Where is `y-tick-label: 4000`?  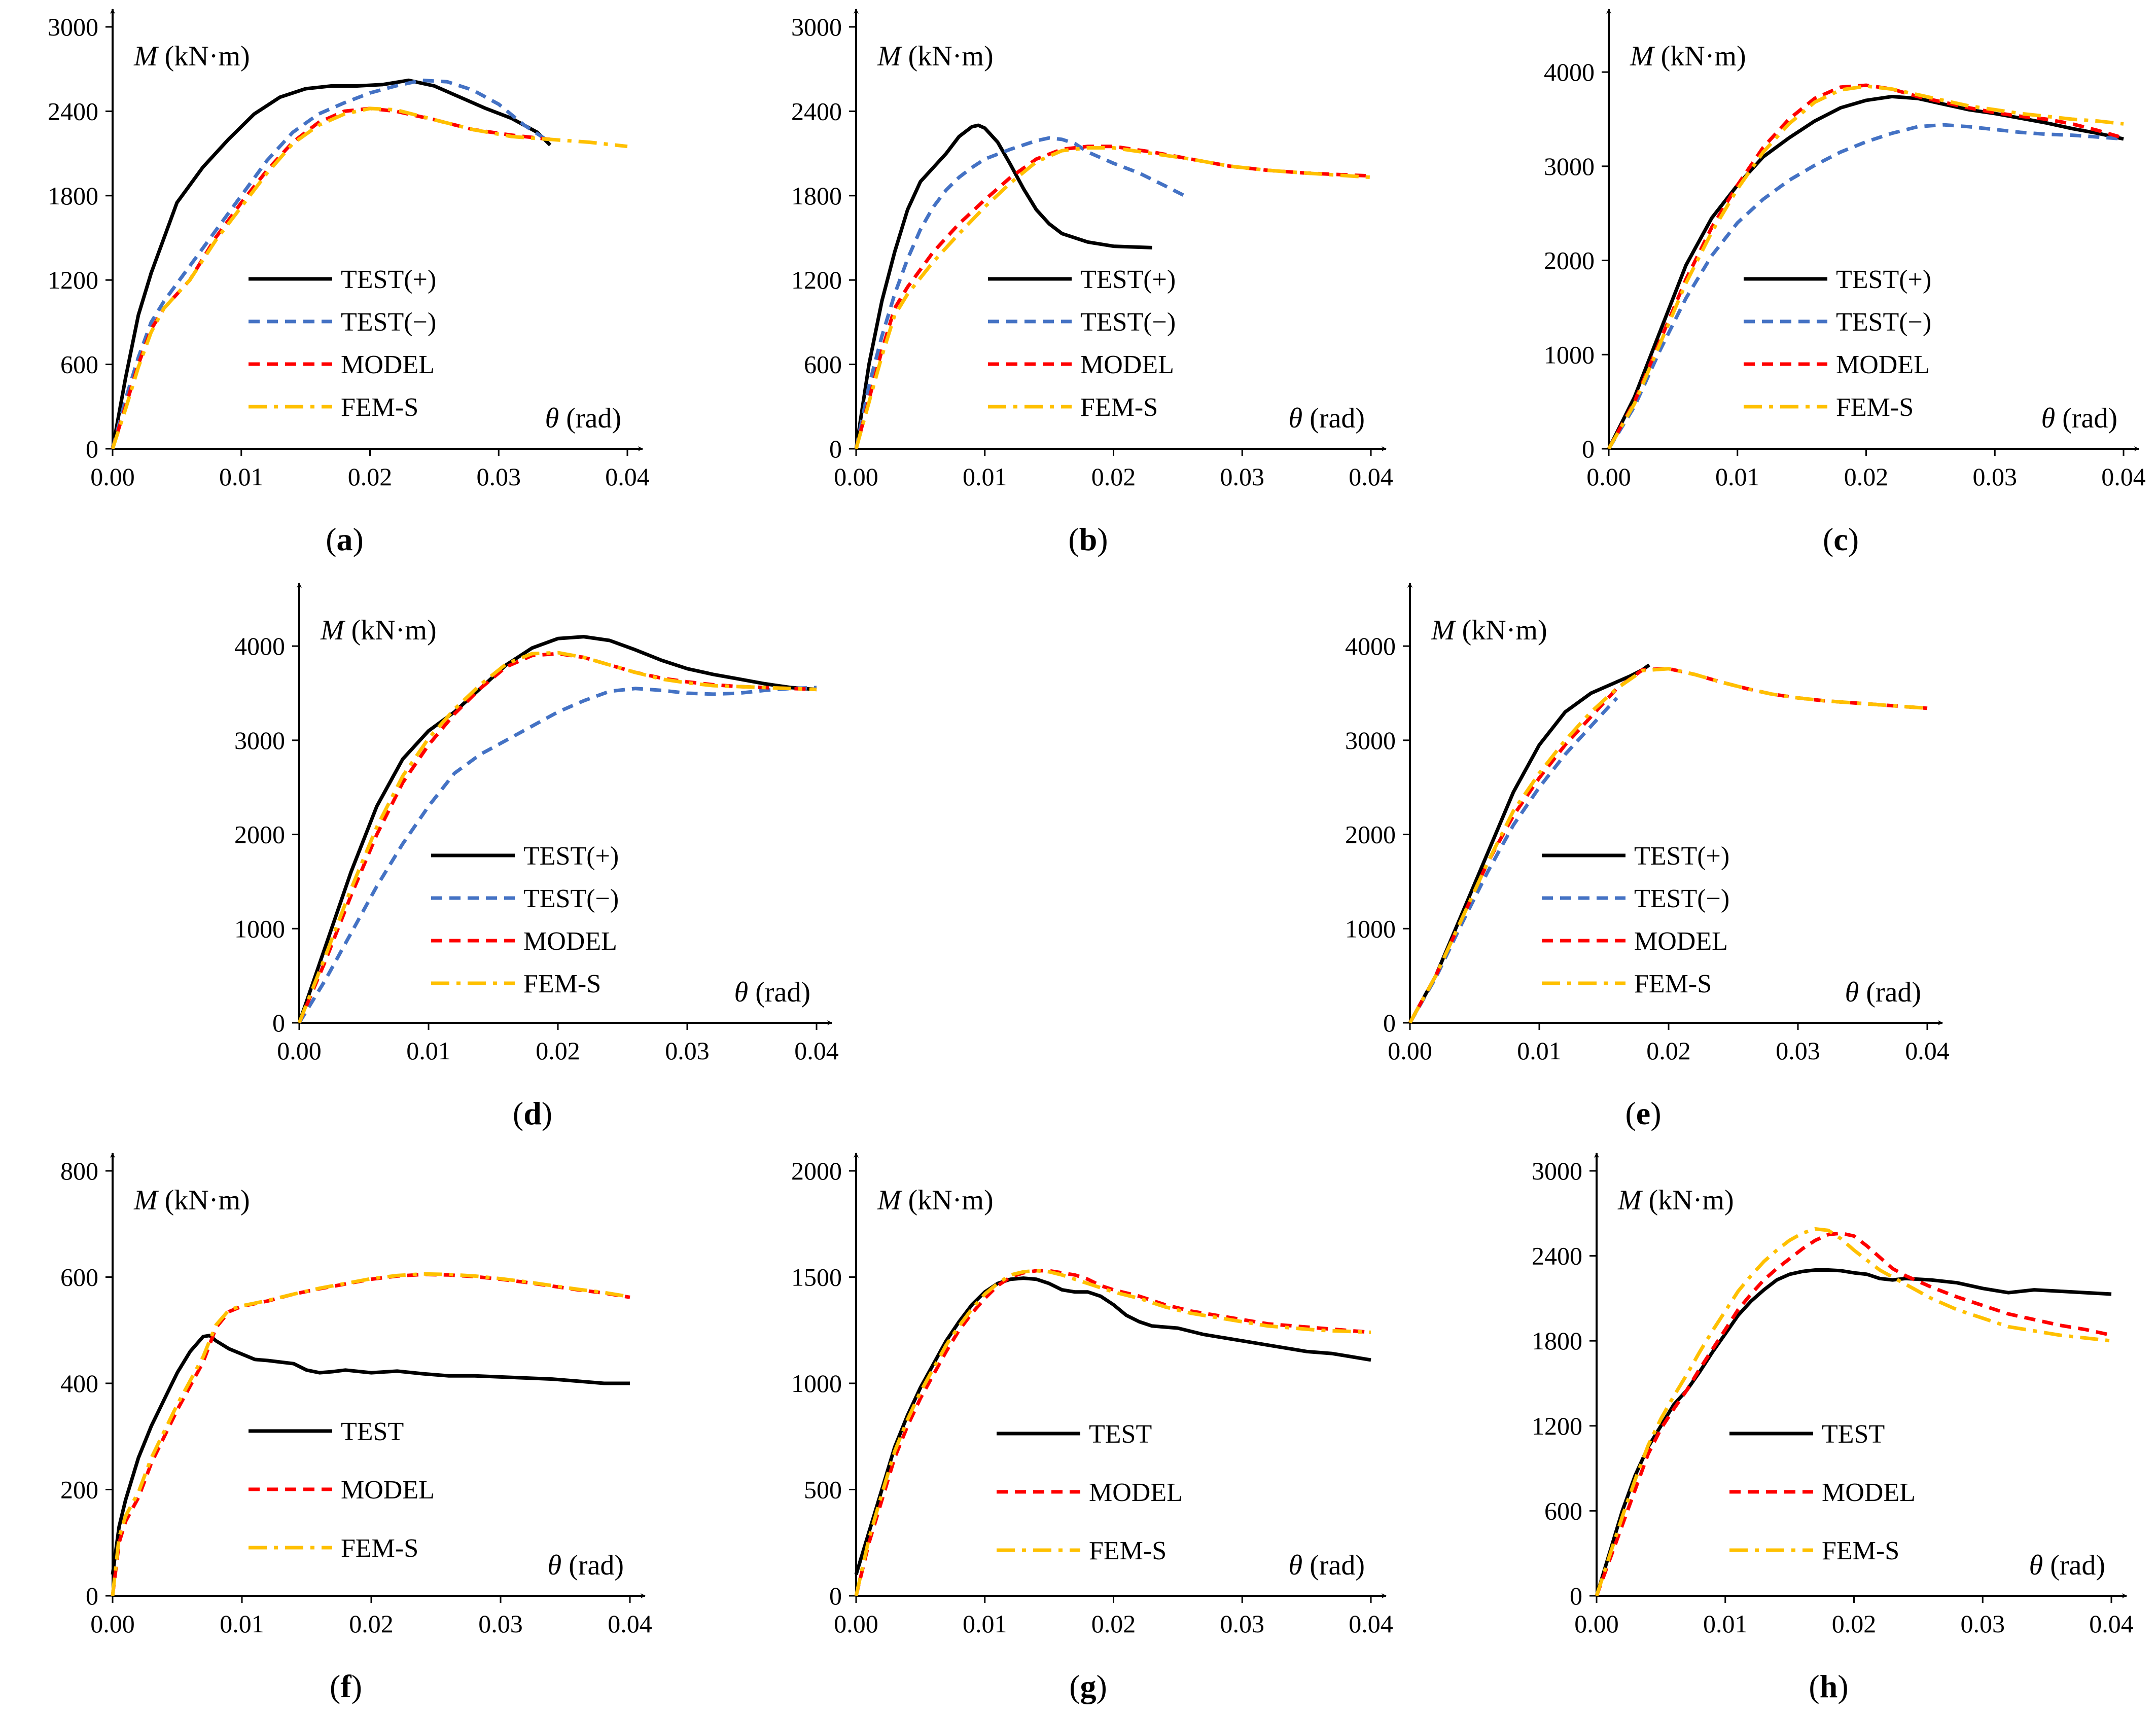
y-tick-label: 4000 is located at coordinates (259, 646).